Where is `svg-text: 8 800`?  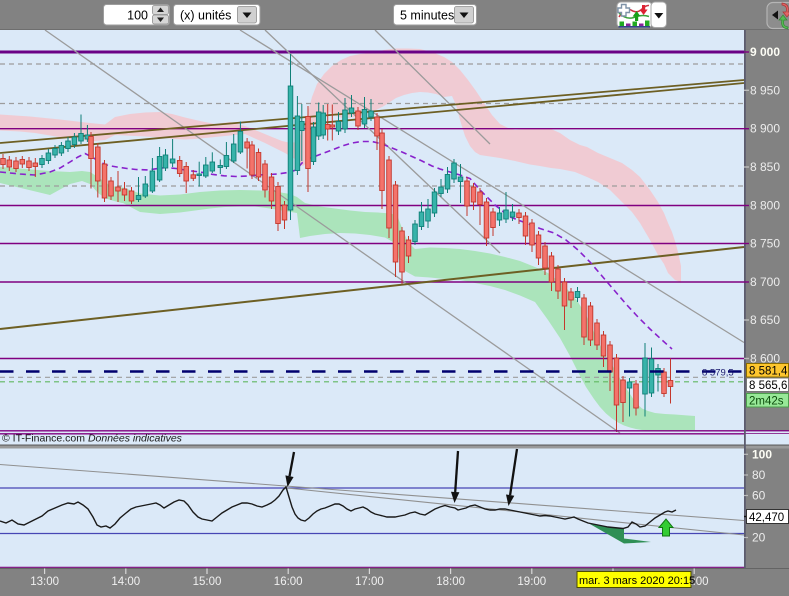
svg-text: 8 800 is located at coordinates (765, 206).